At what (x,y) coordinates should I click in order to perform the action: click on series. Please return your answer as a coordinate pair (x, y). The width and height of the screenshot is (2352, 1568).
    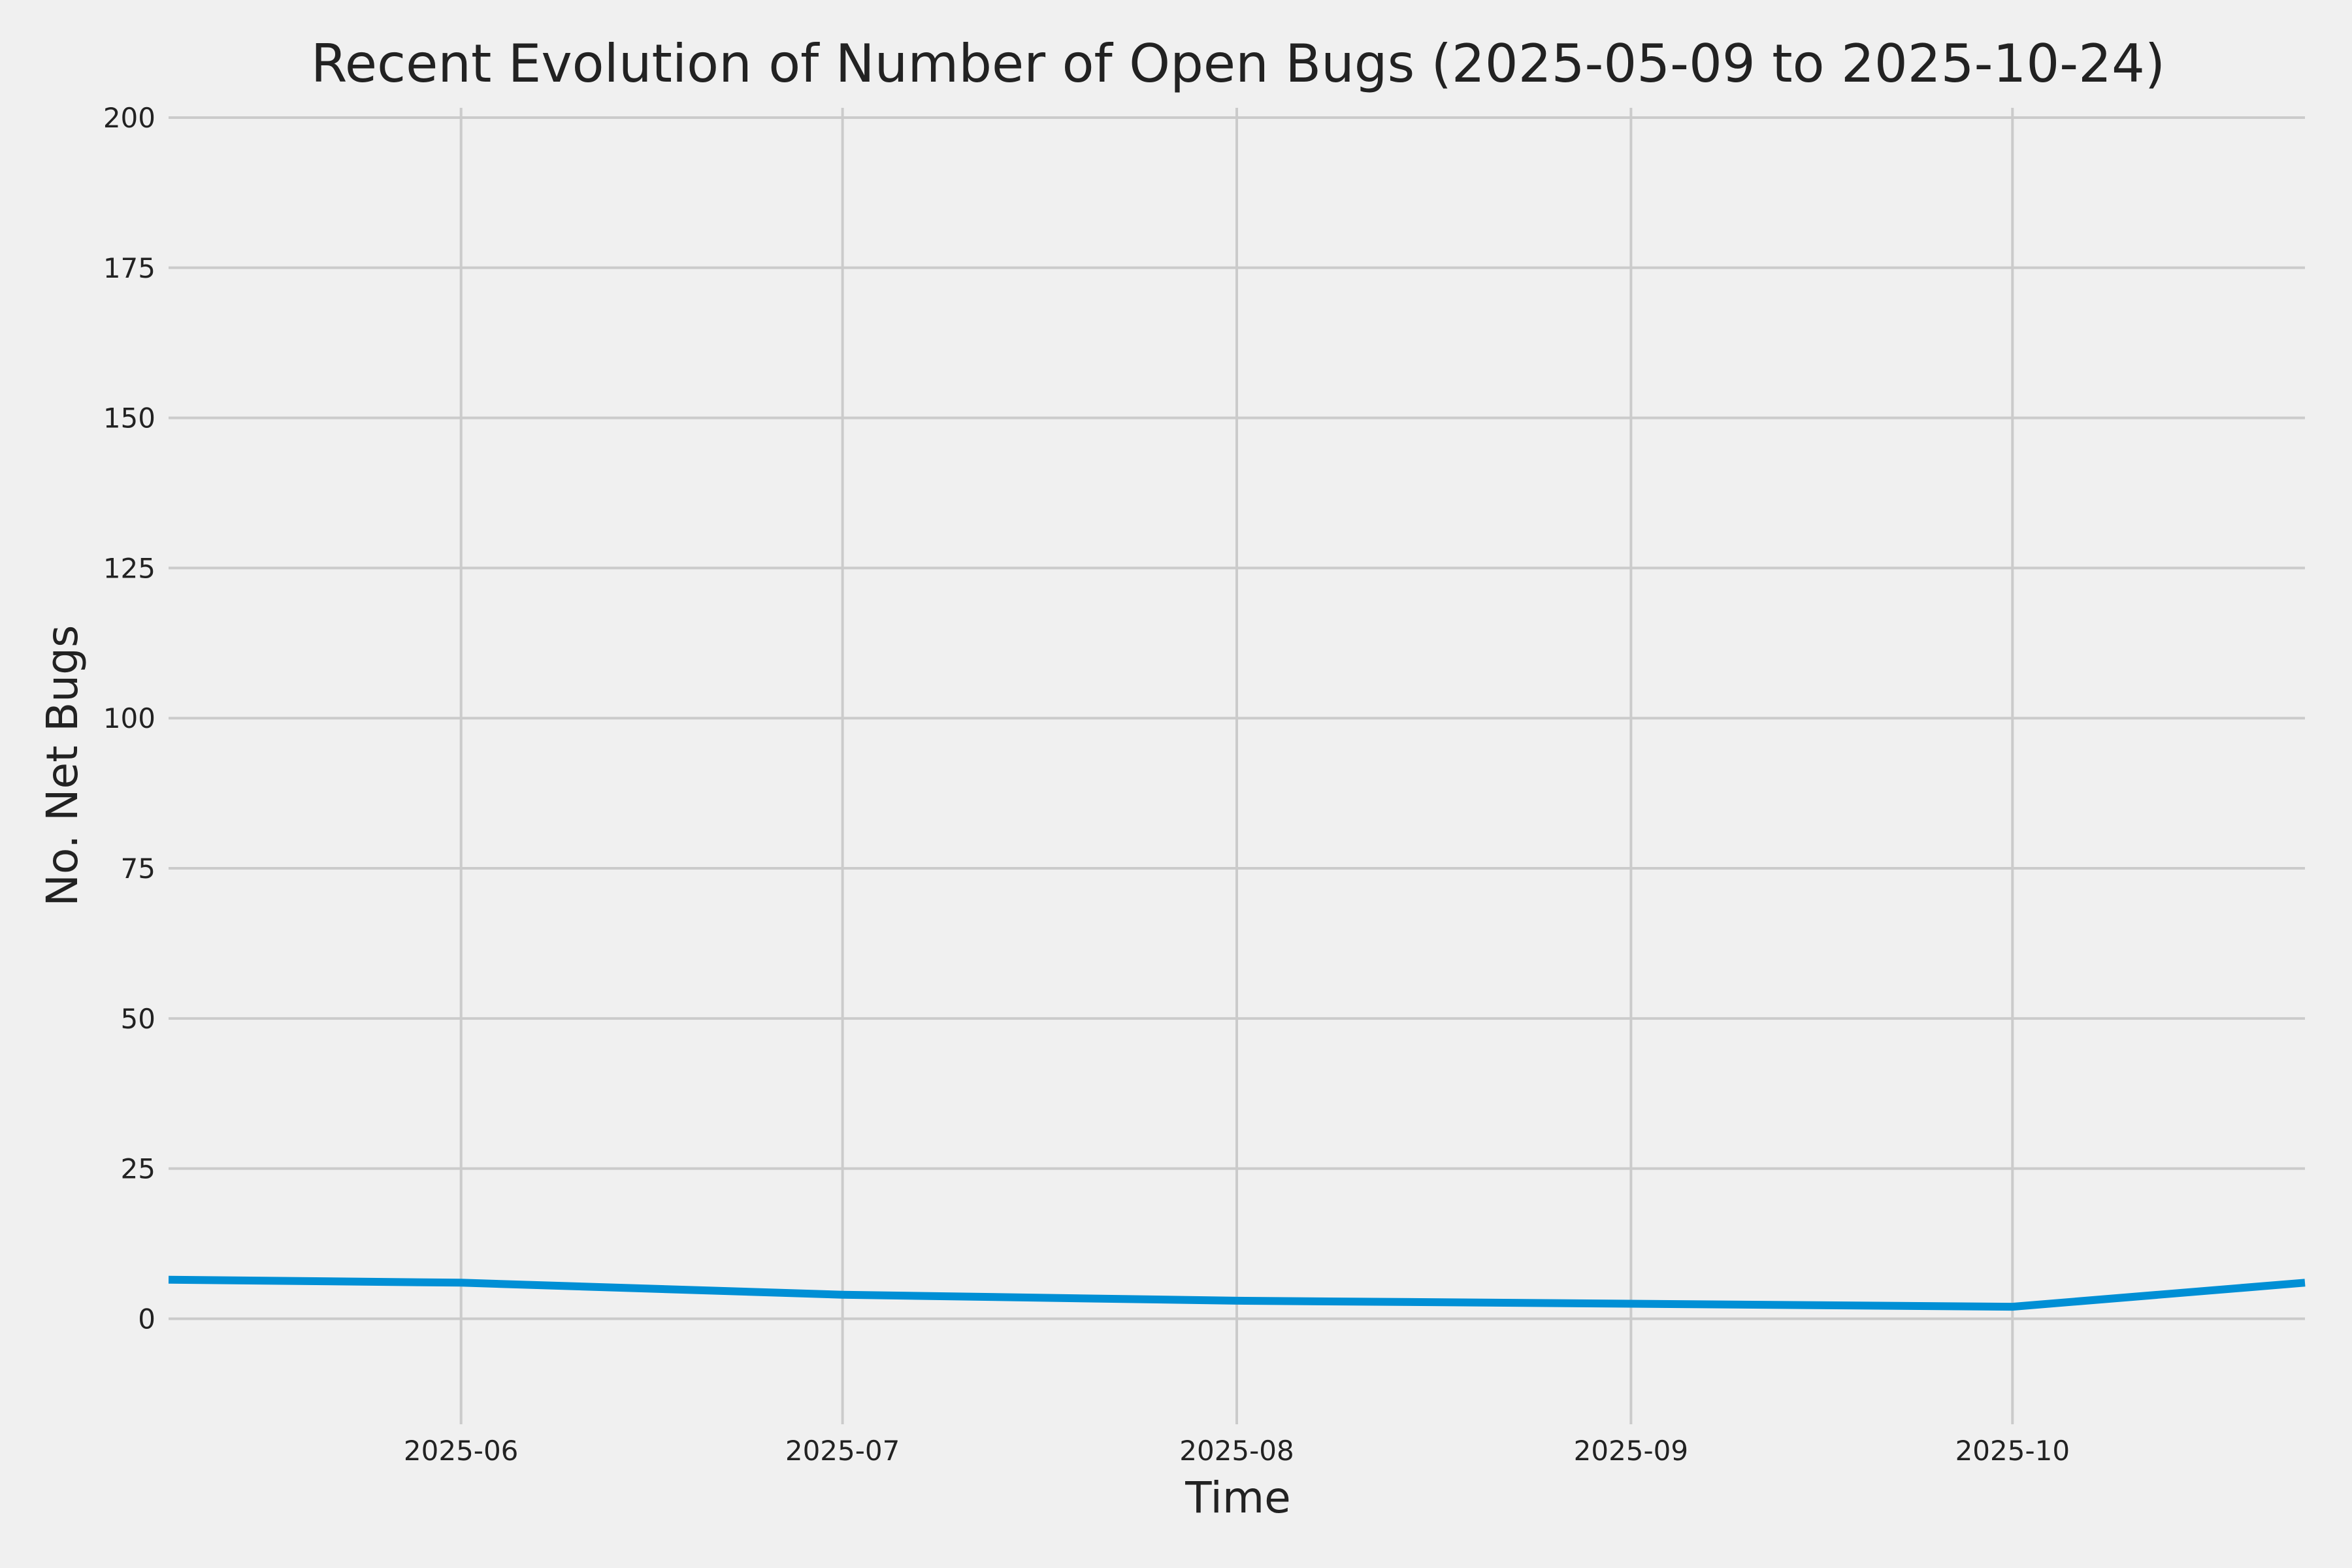
    Looking at the image, I should click on (1237, 1293).